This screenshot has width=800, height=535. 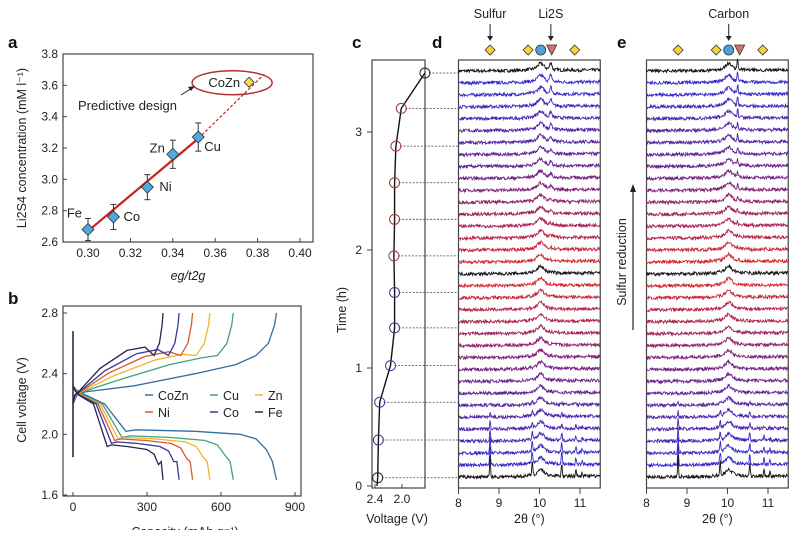 What do you see at coordinates (358, 250) in the screenshot?
I see `y-tick-label: 2` at bounding box center [358, 250].